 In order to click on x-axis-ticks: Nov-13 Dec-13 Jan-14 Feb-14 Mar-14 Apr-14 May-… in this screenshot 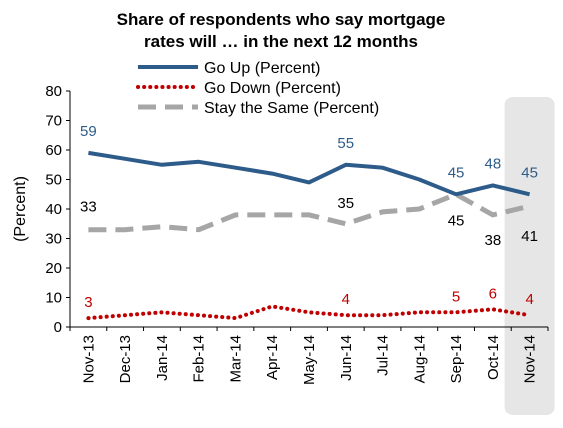, I will do `click(309, 356)`.